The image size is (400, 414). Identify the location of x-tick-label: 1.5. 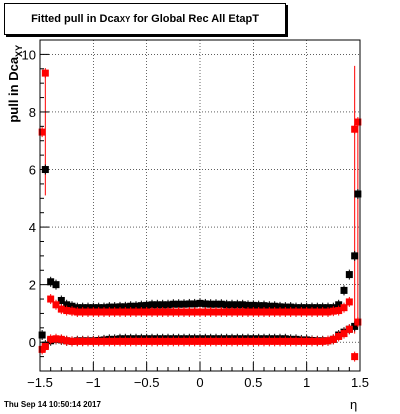
(360, 382).